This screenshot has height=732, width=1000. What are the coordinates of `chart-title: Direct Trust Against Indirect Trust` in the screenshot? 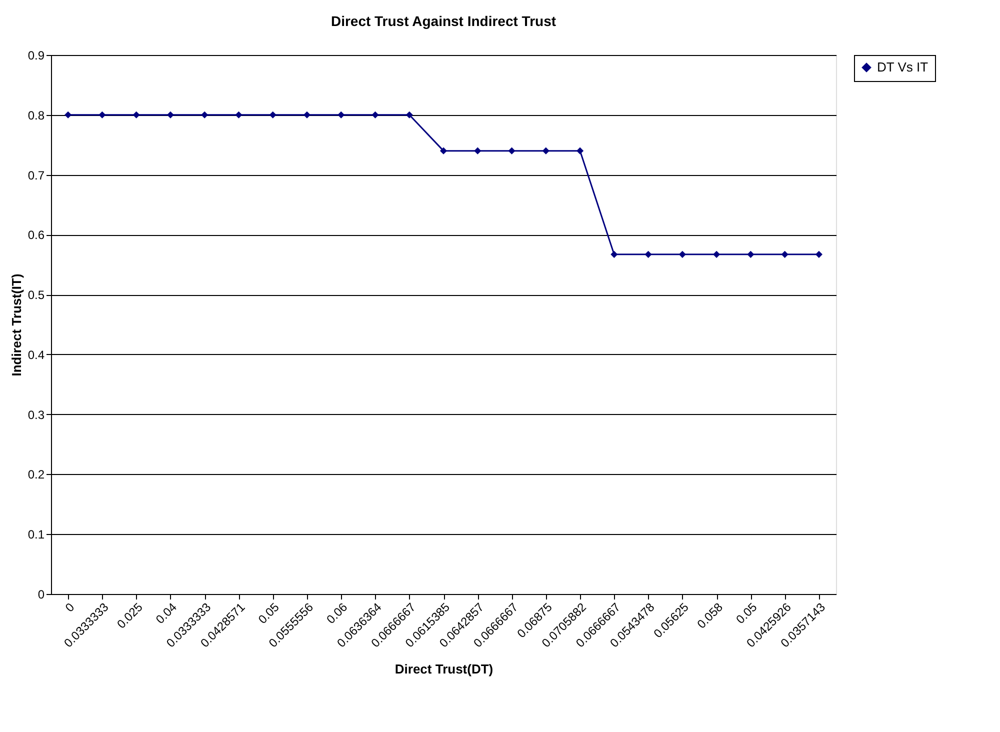 It's located at (443, 21).